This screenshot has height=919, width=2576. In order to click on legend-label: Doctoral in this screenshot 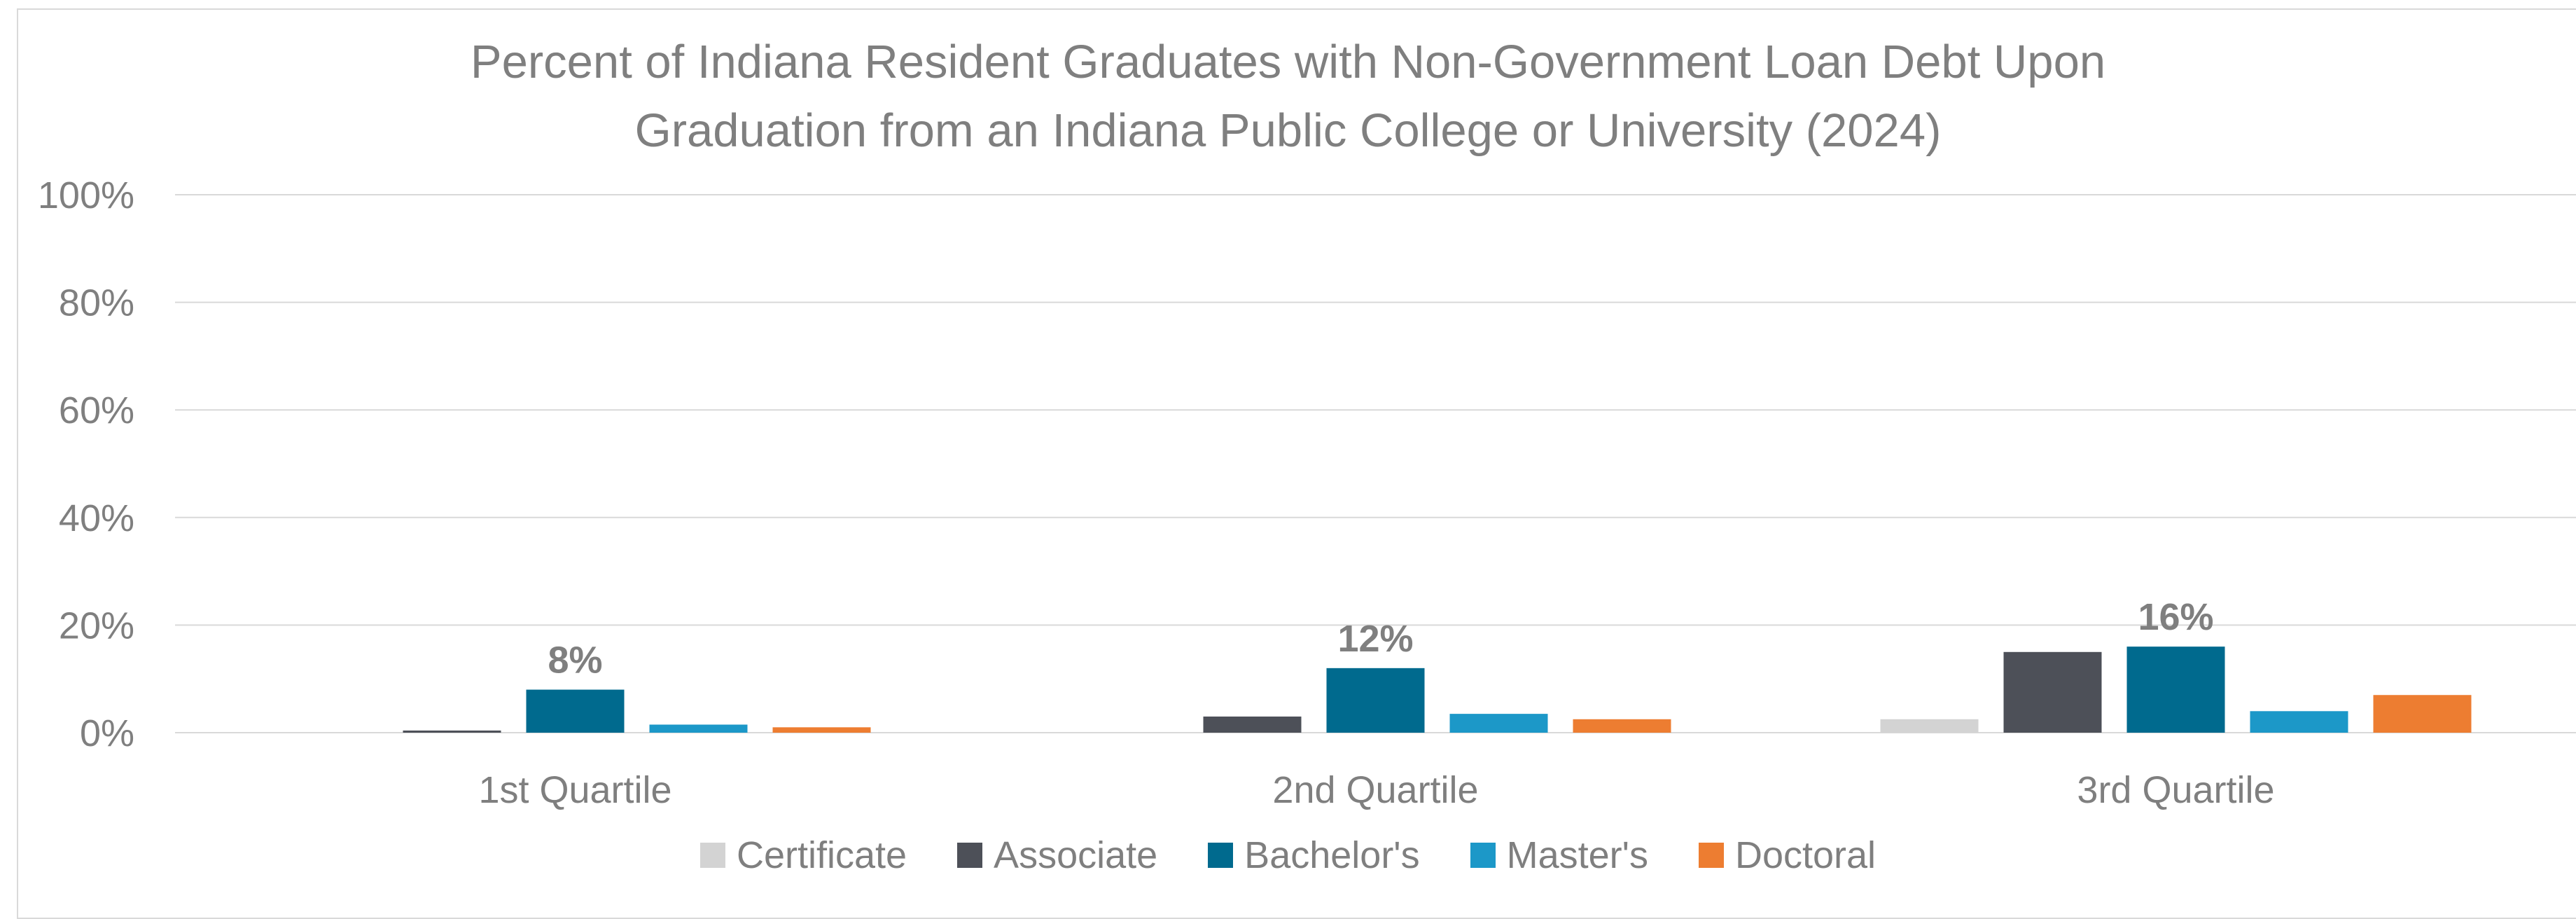, I will do `click(1805, 855)`.